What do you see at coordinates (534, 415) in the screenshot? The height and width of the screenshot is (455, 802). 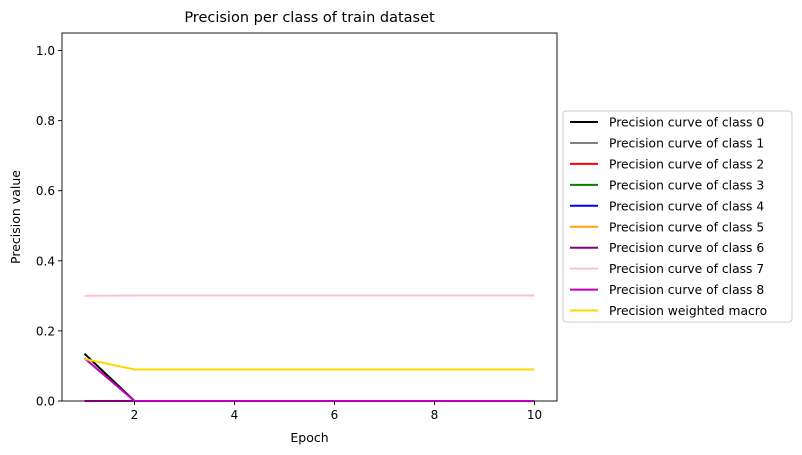 I see `x-tick-label: 10` at bounding box center [534, 415].